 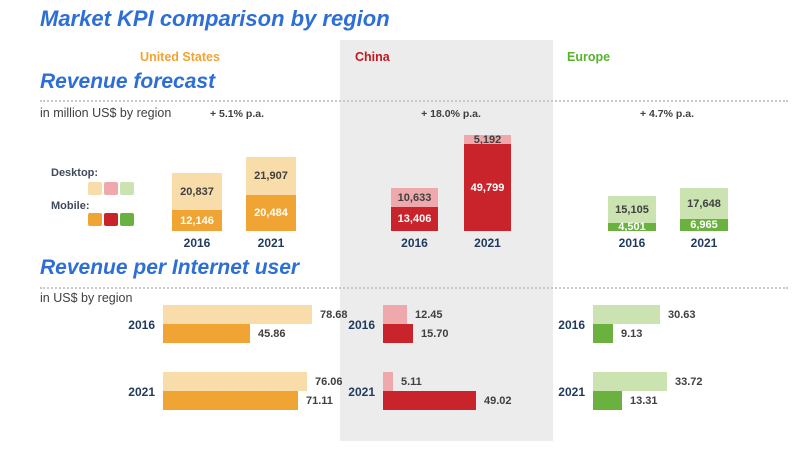 I want to click on growth-label-us: + 5.1% p.a., so click(x=237, y=114).